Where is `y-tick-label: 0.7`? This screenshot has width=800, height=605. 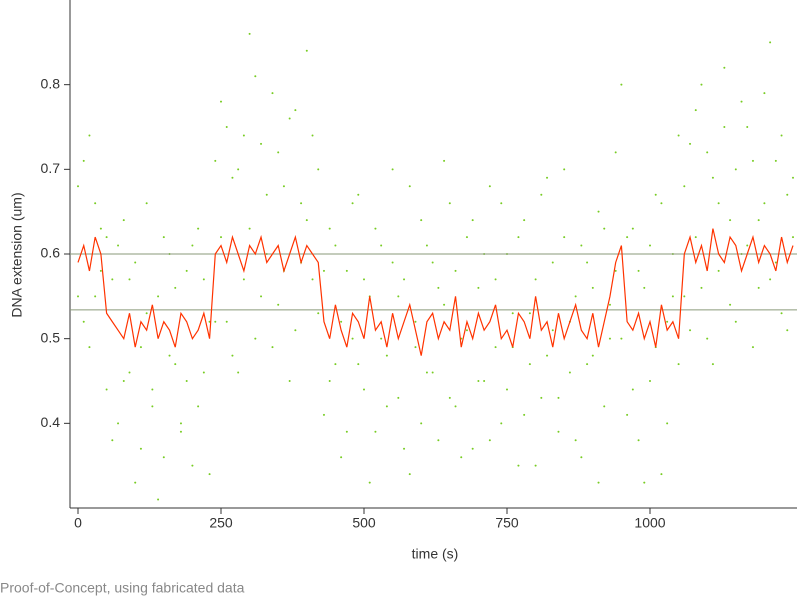
y-tick-label: 0.7 is located at coordinates (51, 168).